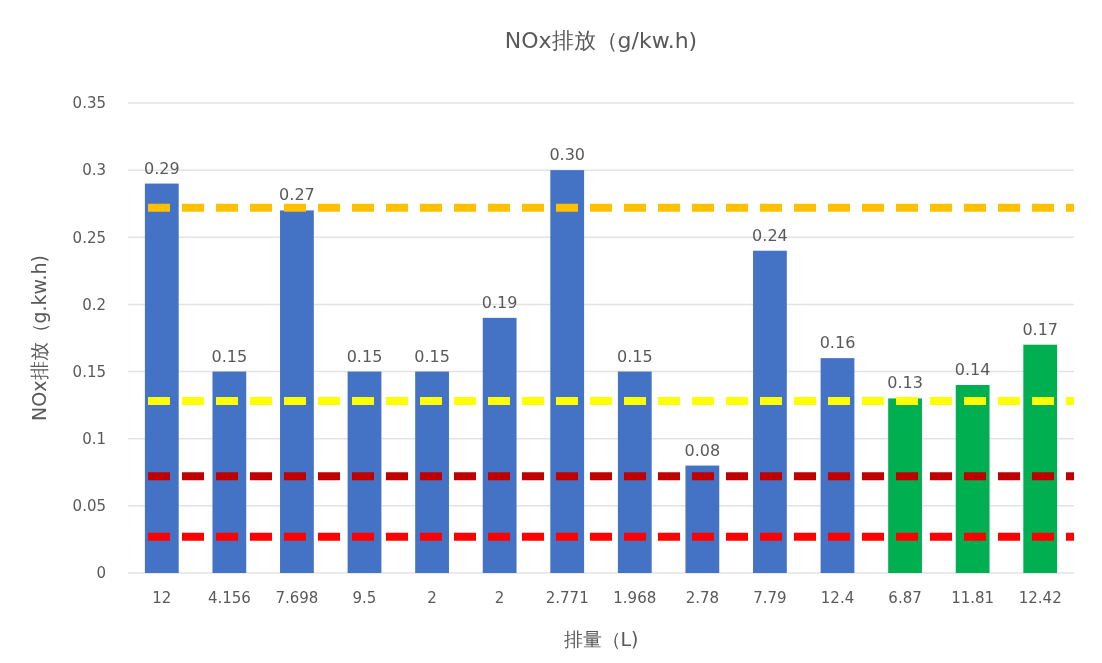 This screenshot has height=663, width=1102. What do you see at coordinates (94, 304) in the screenshot?
I see `y-tick-label: 0.2` at bounding box center [94, 304].